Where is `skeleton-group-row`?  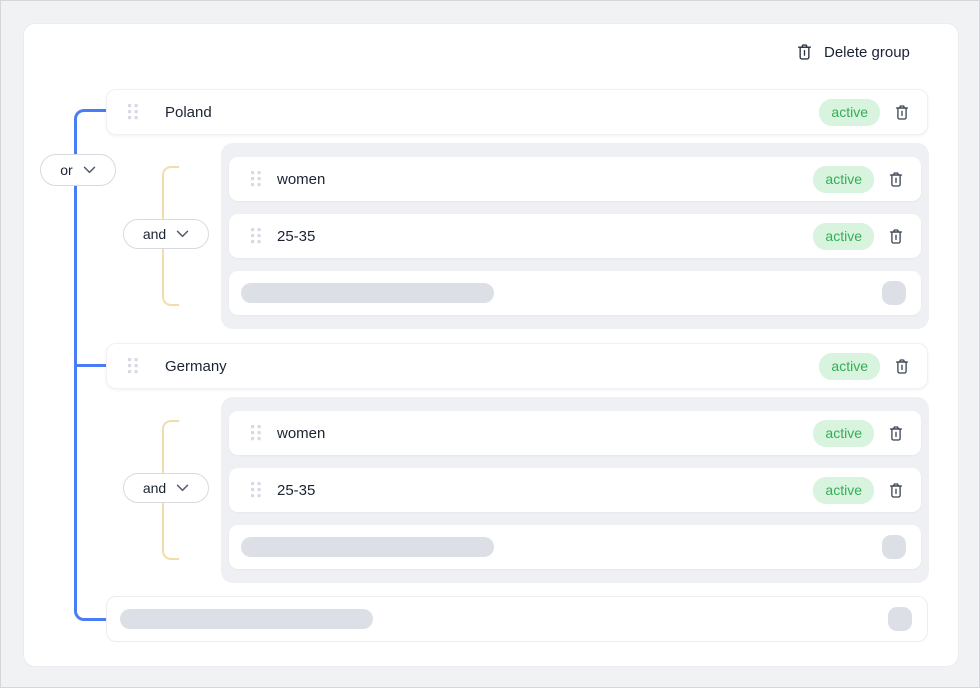 skeleton-group-row is located at coordinates (517, 619).